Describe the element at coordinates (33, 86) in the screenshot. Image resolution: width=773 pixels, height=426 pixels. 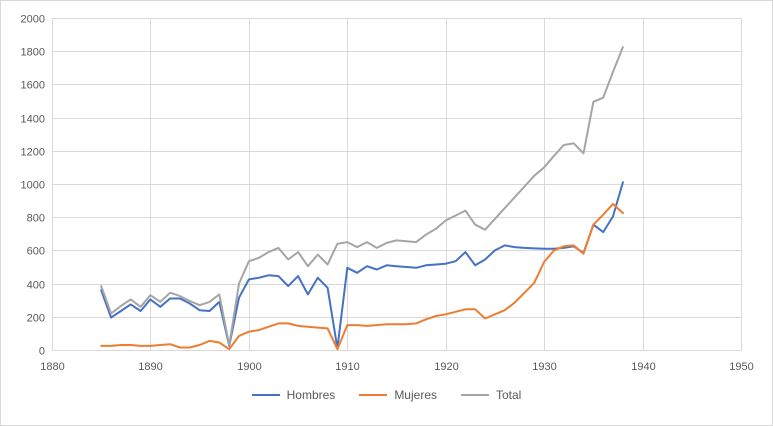
I see `y-tick-label: 1600` at that location.